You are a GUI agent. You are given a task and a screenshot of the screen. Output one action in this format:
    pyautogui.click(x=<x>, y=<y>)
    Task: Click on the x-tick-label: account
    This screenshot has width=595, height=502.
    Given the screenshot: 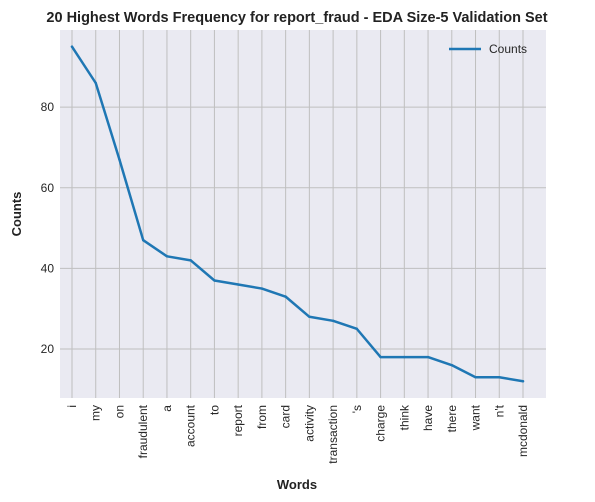 What is the action you would take?
    pyautogui.click(x=191, y=425)
    